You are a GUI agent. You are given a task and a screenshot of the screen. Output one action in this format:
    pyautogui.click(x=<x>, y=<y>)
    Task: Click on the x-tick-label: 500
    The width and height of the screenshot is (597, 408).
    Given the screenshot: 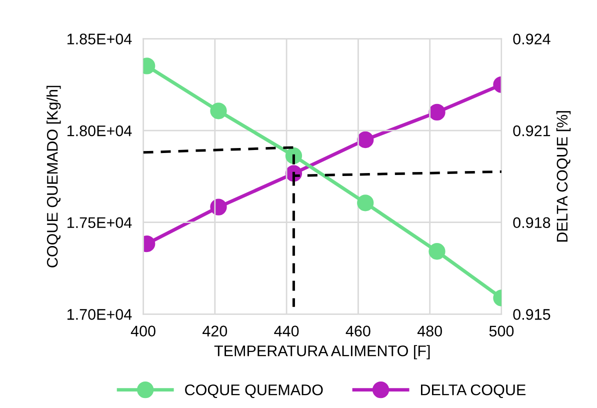 What is the action you would take?
    pyautogui.click(x=501, y=331)
    